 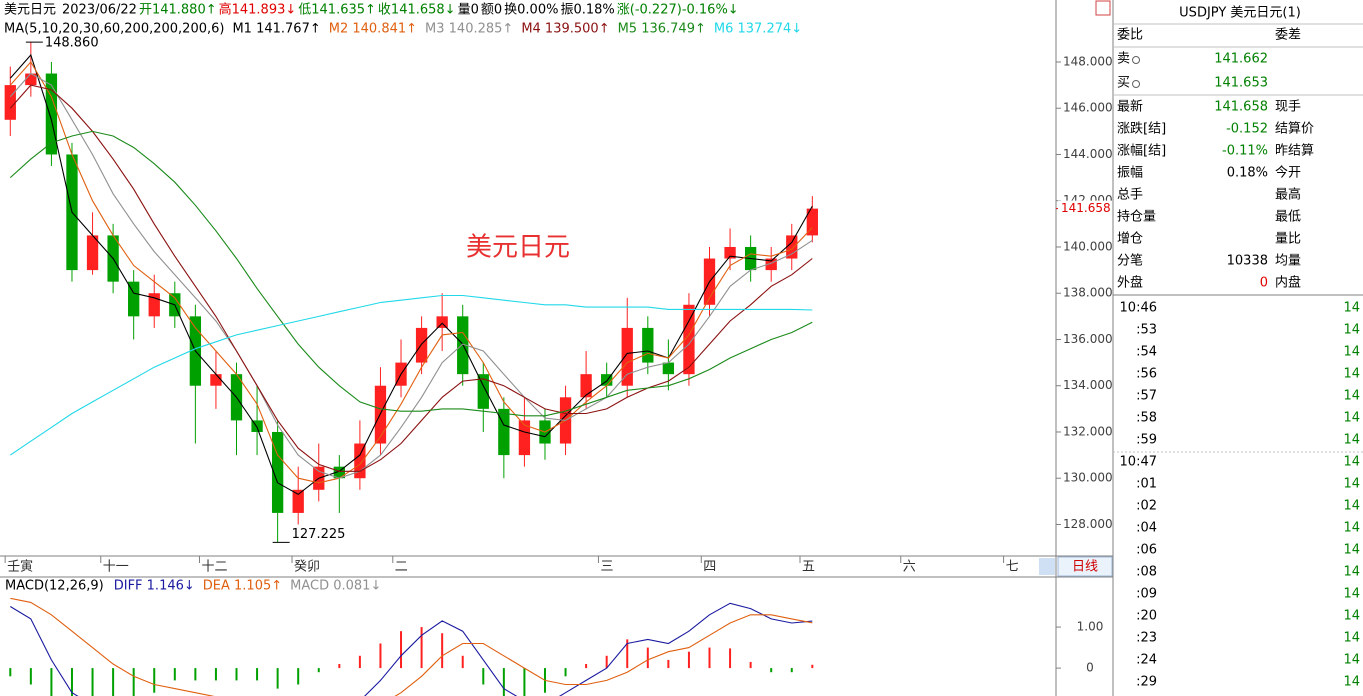 What do you see at coordinates (469, 29) in the screenshot?
I see `legend-entry: M3 140.285↑` at bounding box center [469, 29].